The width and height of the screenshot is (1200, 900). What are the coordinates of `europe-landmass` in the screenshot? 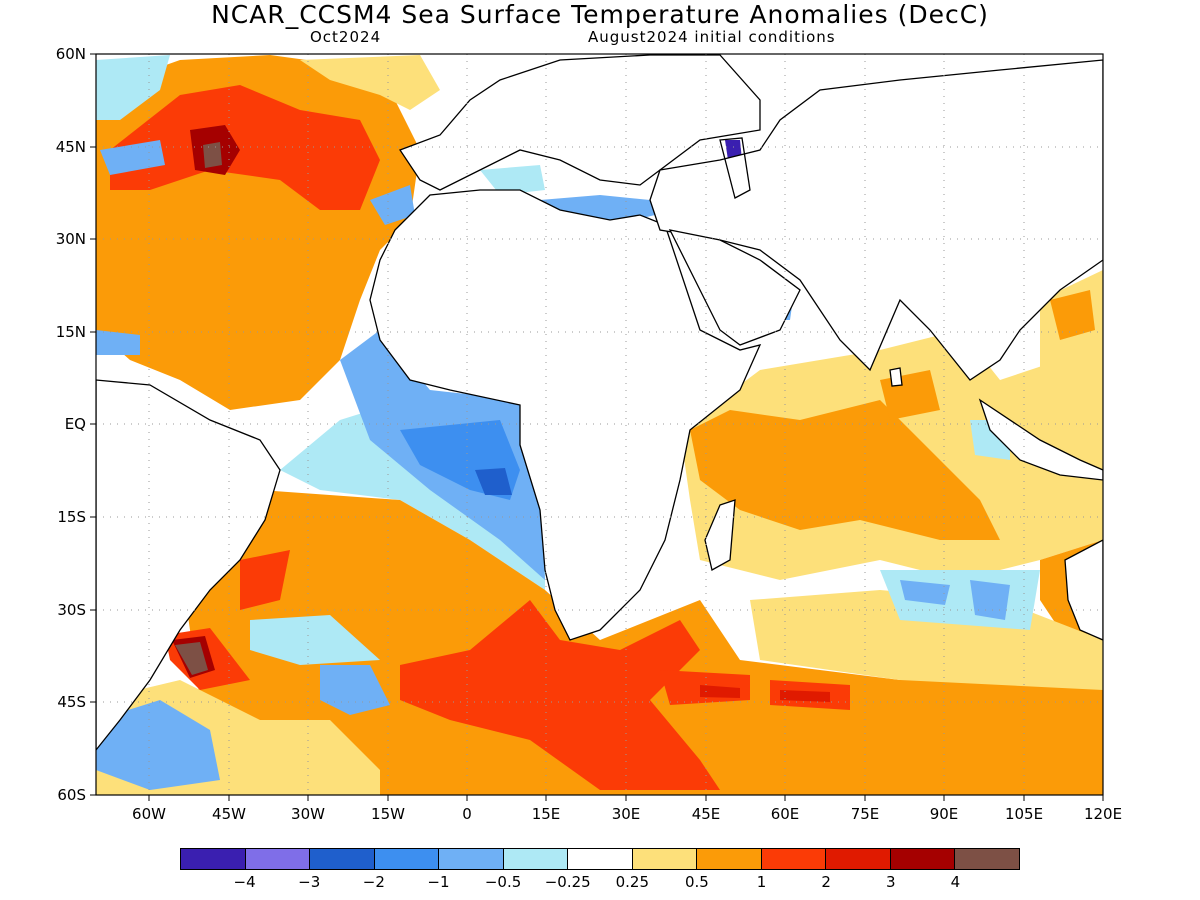 It's located at (580, 122).